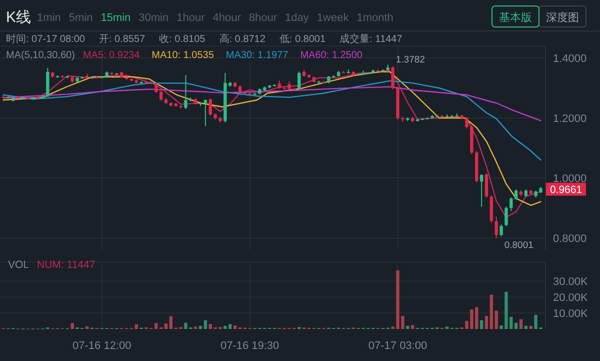 The image size is (600, 361). Describe the element at coordinates (570, 239) in the screenshot. I see `y-tick-label: 0.8000` at that location.